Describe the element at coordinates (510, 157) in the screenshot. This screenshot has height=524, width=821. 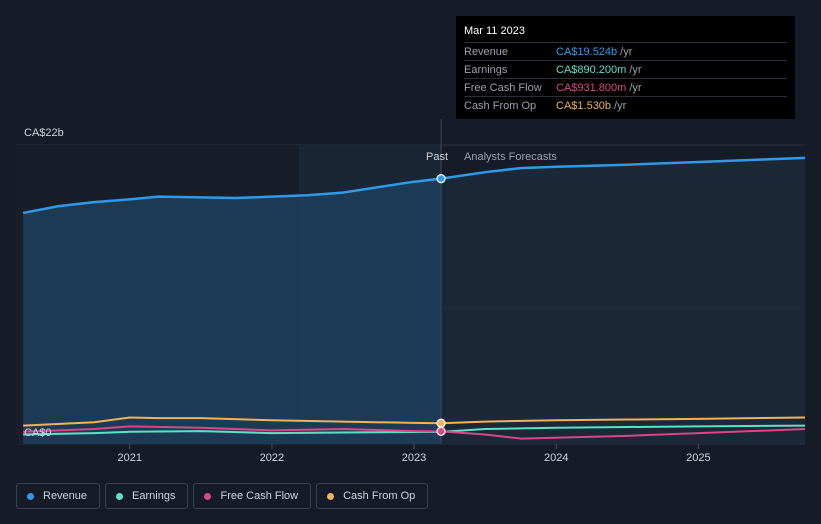
I see `forecast-label: Analysts Forecasts` at that location.